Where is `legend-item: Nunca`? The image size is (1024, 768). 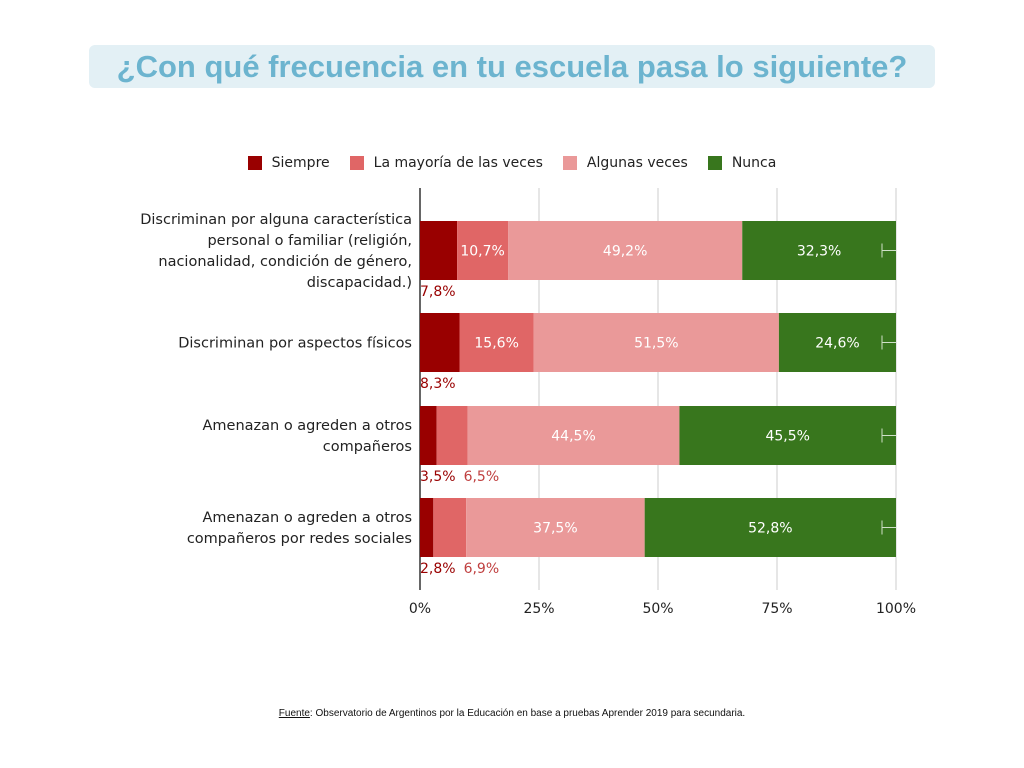
legend-item: Nunca is located at coordinates (742, 163).